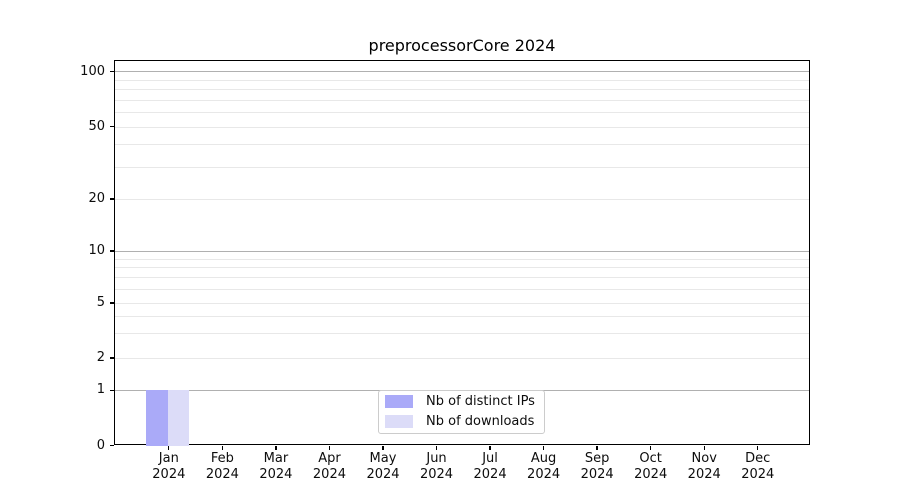 The width and height of the screenshot is (900, 500). I want to click on bar-downloads-jan, so click(179, 418).